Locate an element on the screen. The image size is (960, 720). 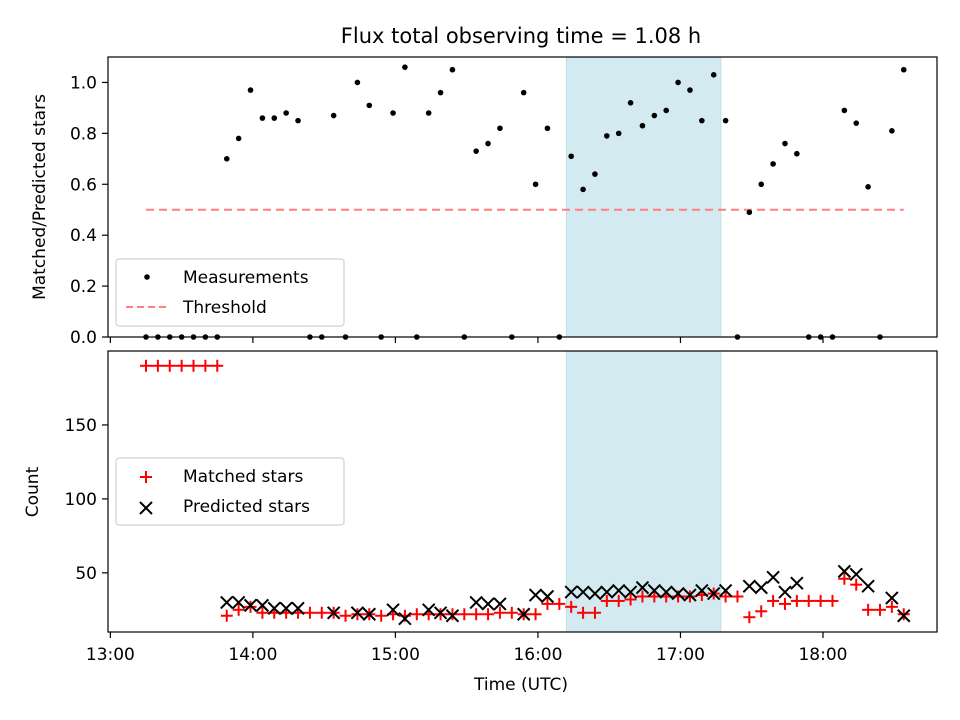
y-tick-label: 0.4 is located at coordinates (83, 236).